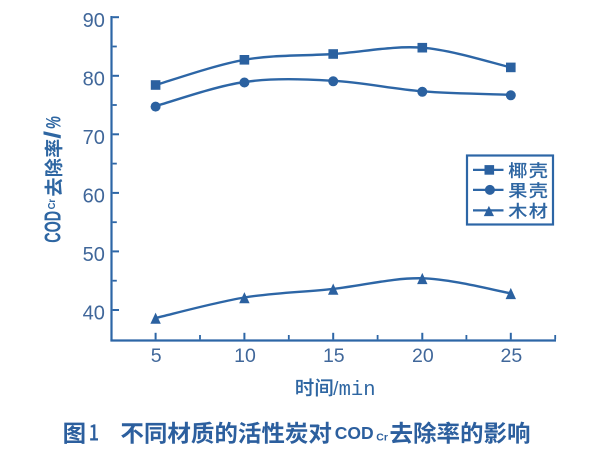 The image size is (600, 455). Describe the element at coordinates (334, 356) in the screenshot. I see `svg-text: 15` at that location.